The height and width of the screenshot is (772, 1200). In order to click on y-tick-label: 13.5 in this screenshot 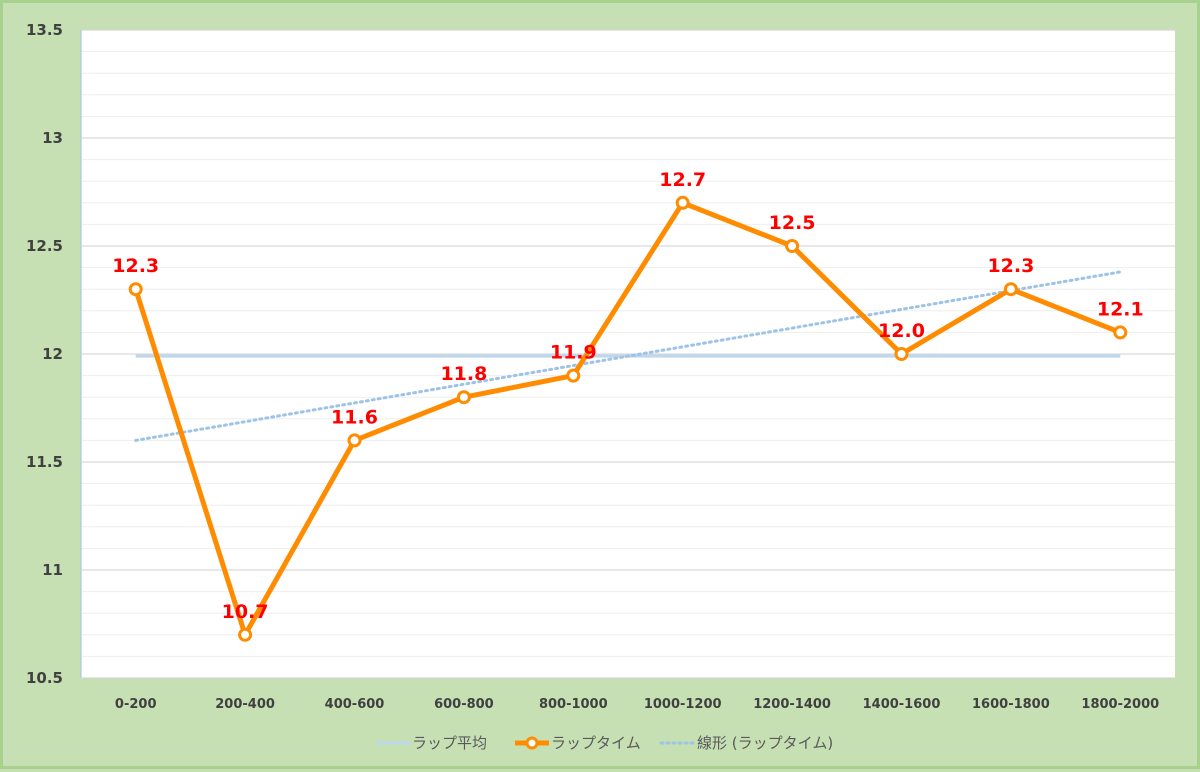, I will do `click(44, 30)`.